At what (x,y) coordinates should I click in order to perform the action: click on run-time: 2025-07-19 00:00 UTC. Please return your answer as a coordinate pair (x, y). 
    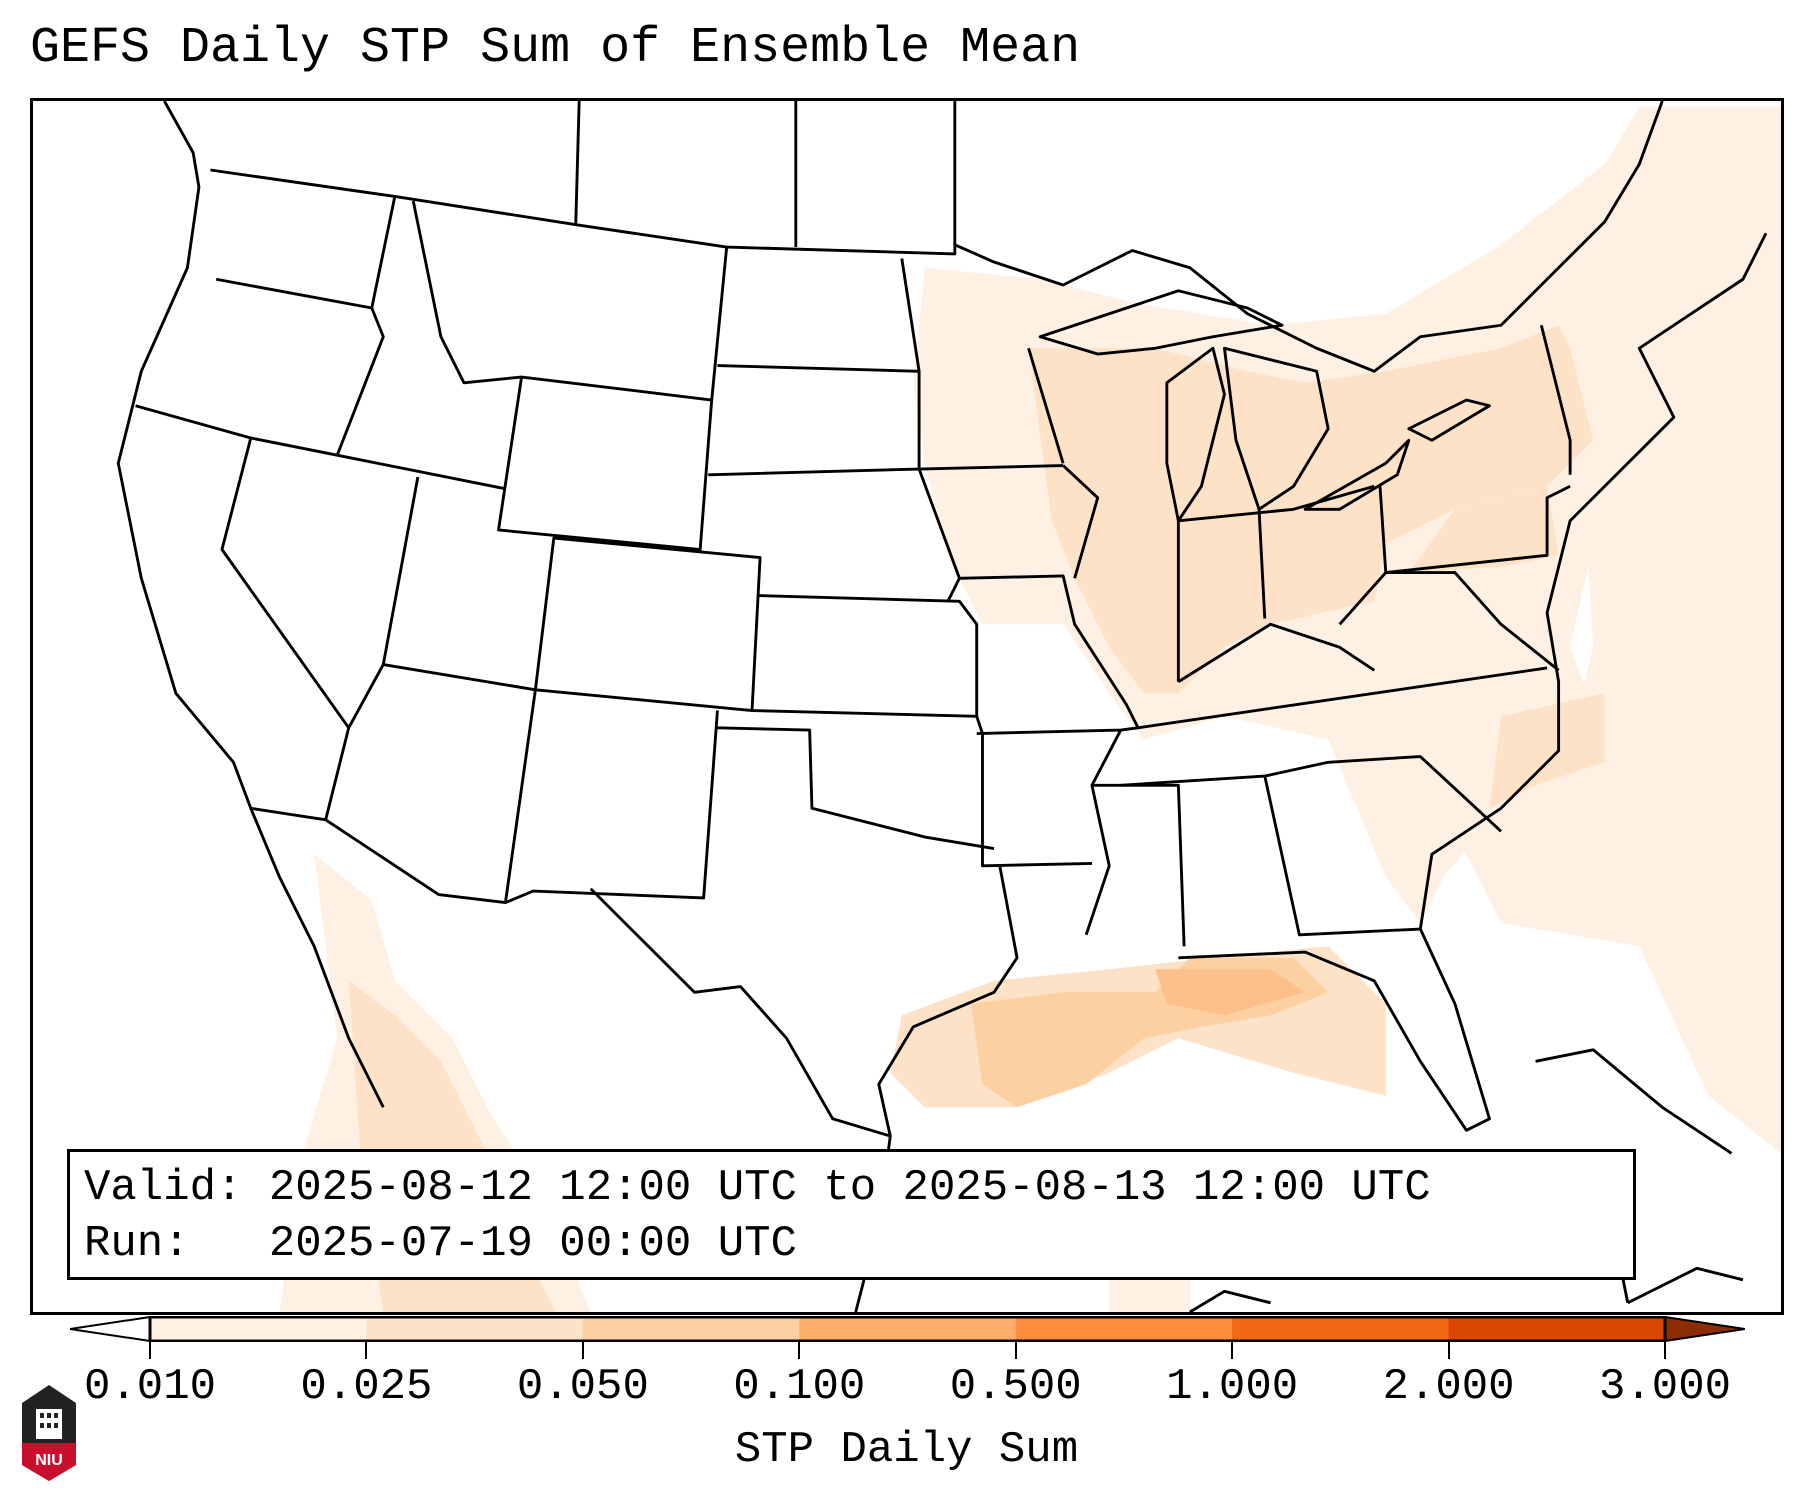
    Looking at the image, I should click on (532, 1244).